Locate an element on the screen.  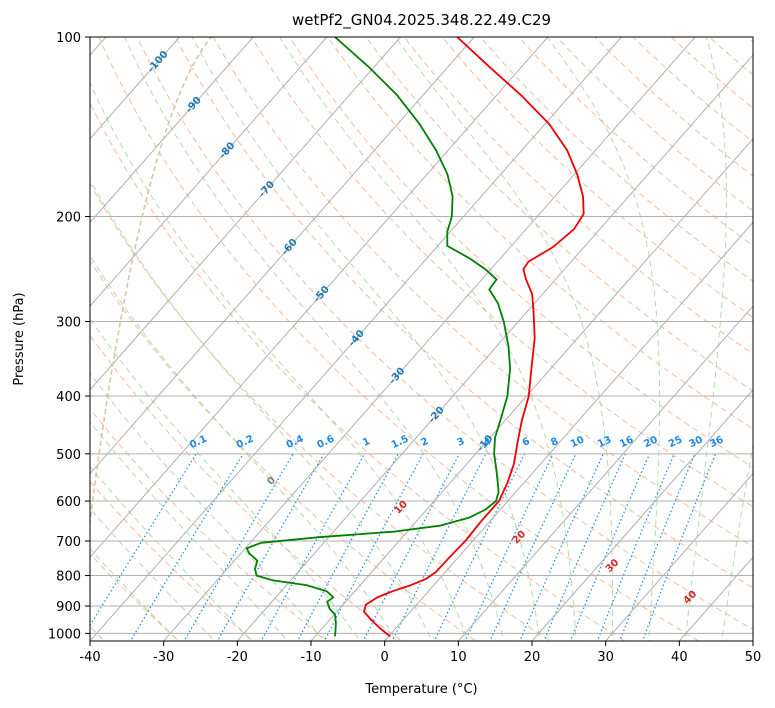
mixing-ratio-label: 1 is located at coordinates (366, 442).